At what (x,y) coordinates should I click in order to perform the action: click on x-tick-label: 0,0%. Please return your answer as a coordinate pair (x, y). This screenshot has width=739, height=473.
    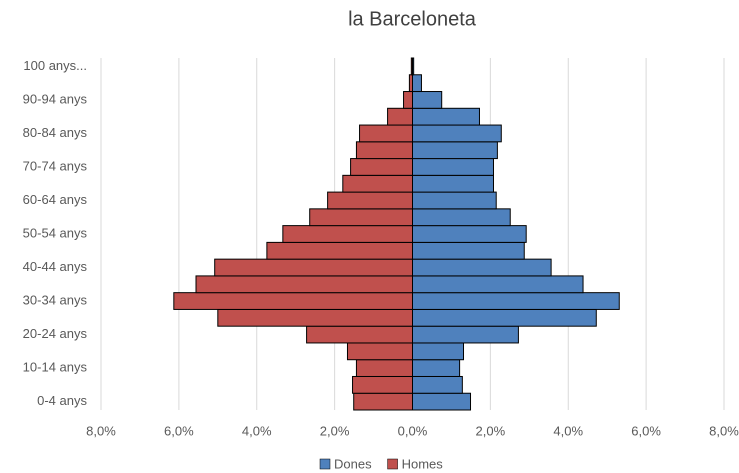
    Looking at the image, I should click on (413, 430).